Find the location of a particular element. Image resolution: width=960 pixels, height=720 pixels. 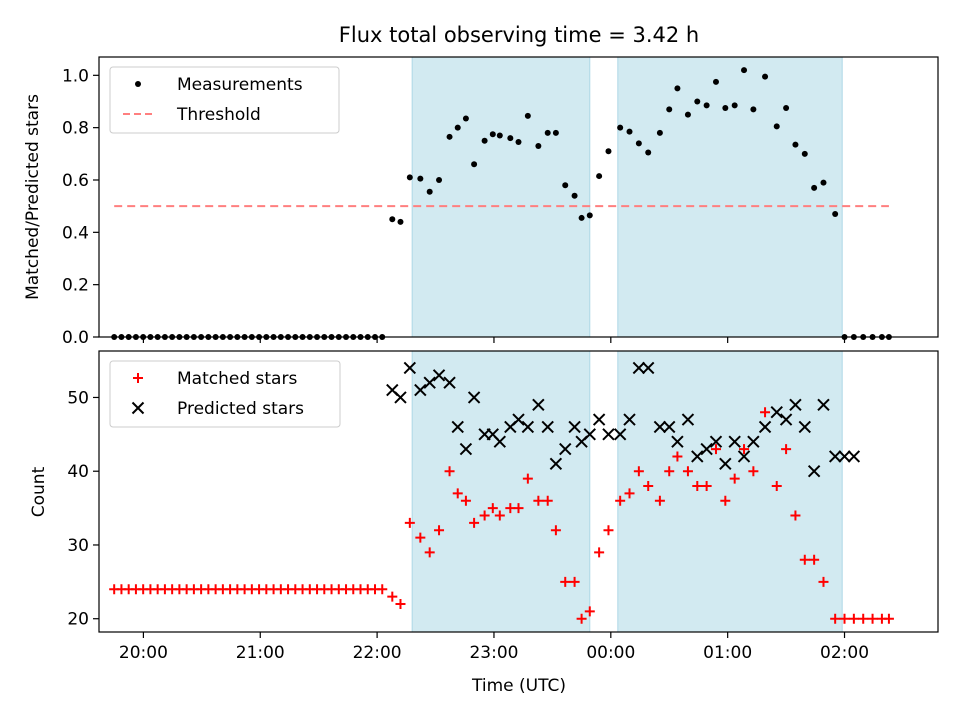

x-axis-label: Time (UTC) is located at coordinates (518, 686).